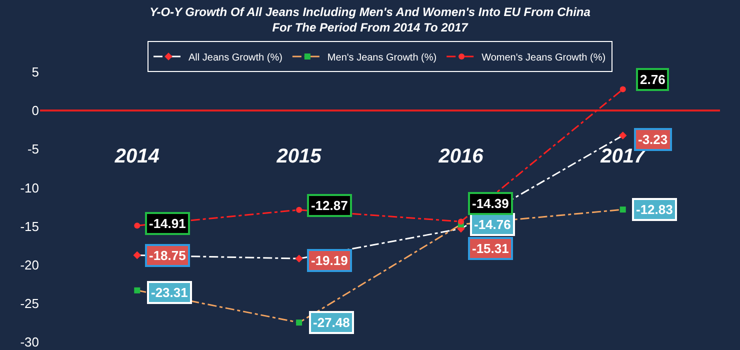 Image resolution: width=740 pixels, height=350 pixels. I want to click on y-tick-label: -15, so click(29, 226).